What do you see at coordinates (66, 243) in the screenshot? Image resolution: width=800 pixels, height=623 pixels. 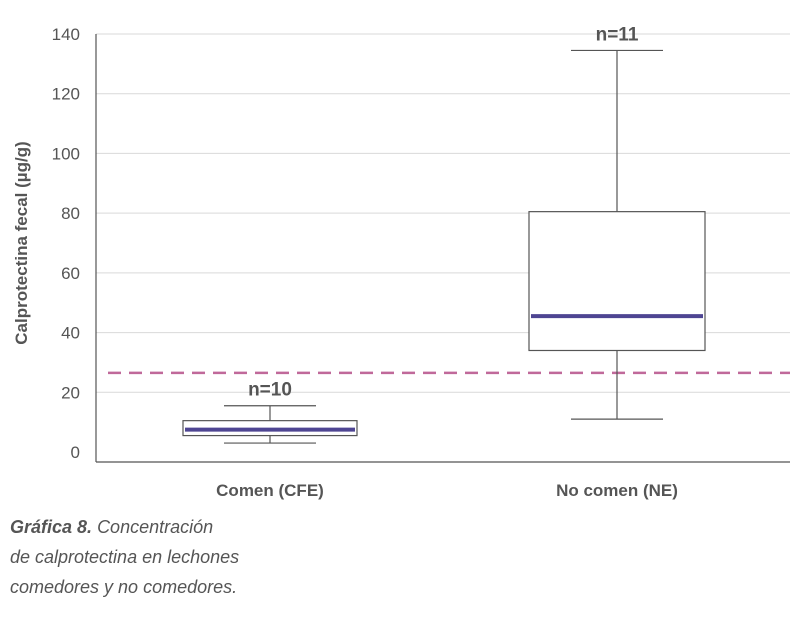 I see `y-tick-labels: 0 20 40 60 80 100 120 140` at bounding box center [66, 243].